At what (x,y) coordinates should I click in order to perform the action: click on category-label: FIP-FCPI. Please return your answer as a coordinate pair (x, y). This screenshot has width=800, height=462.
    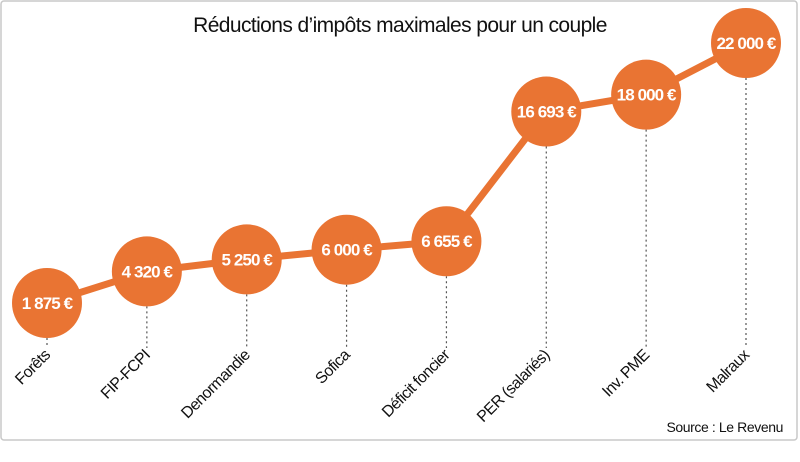
    Looking at the image, I should click on (126, 375).